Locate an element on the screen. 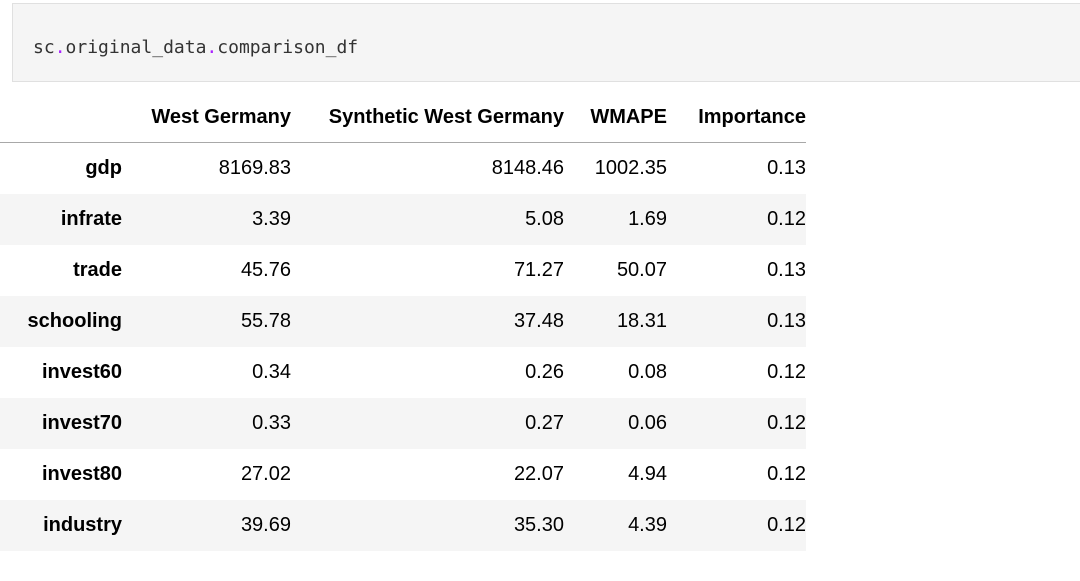  table-cell: 18.31 is located at coordinates (641, 320).